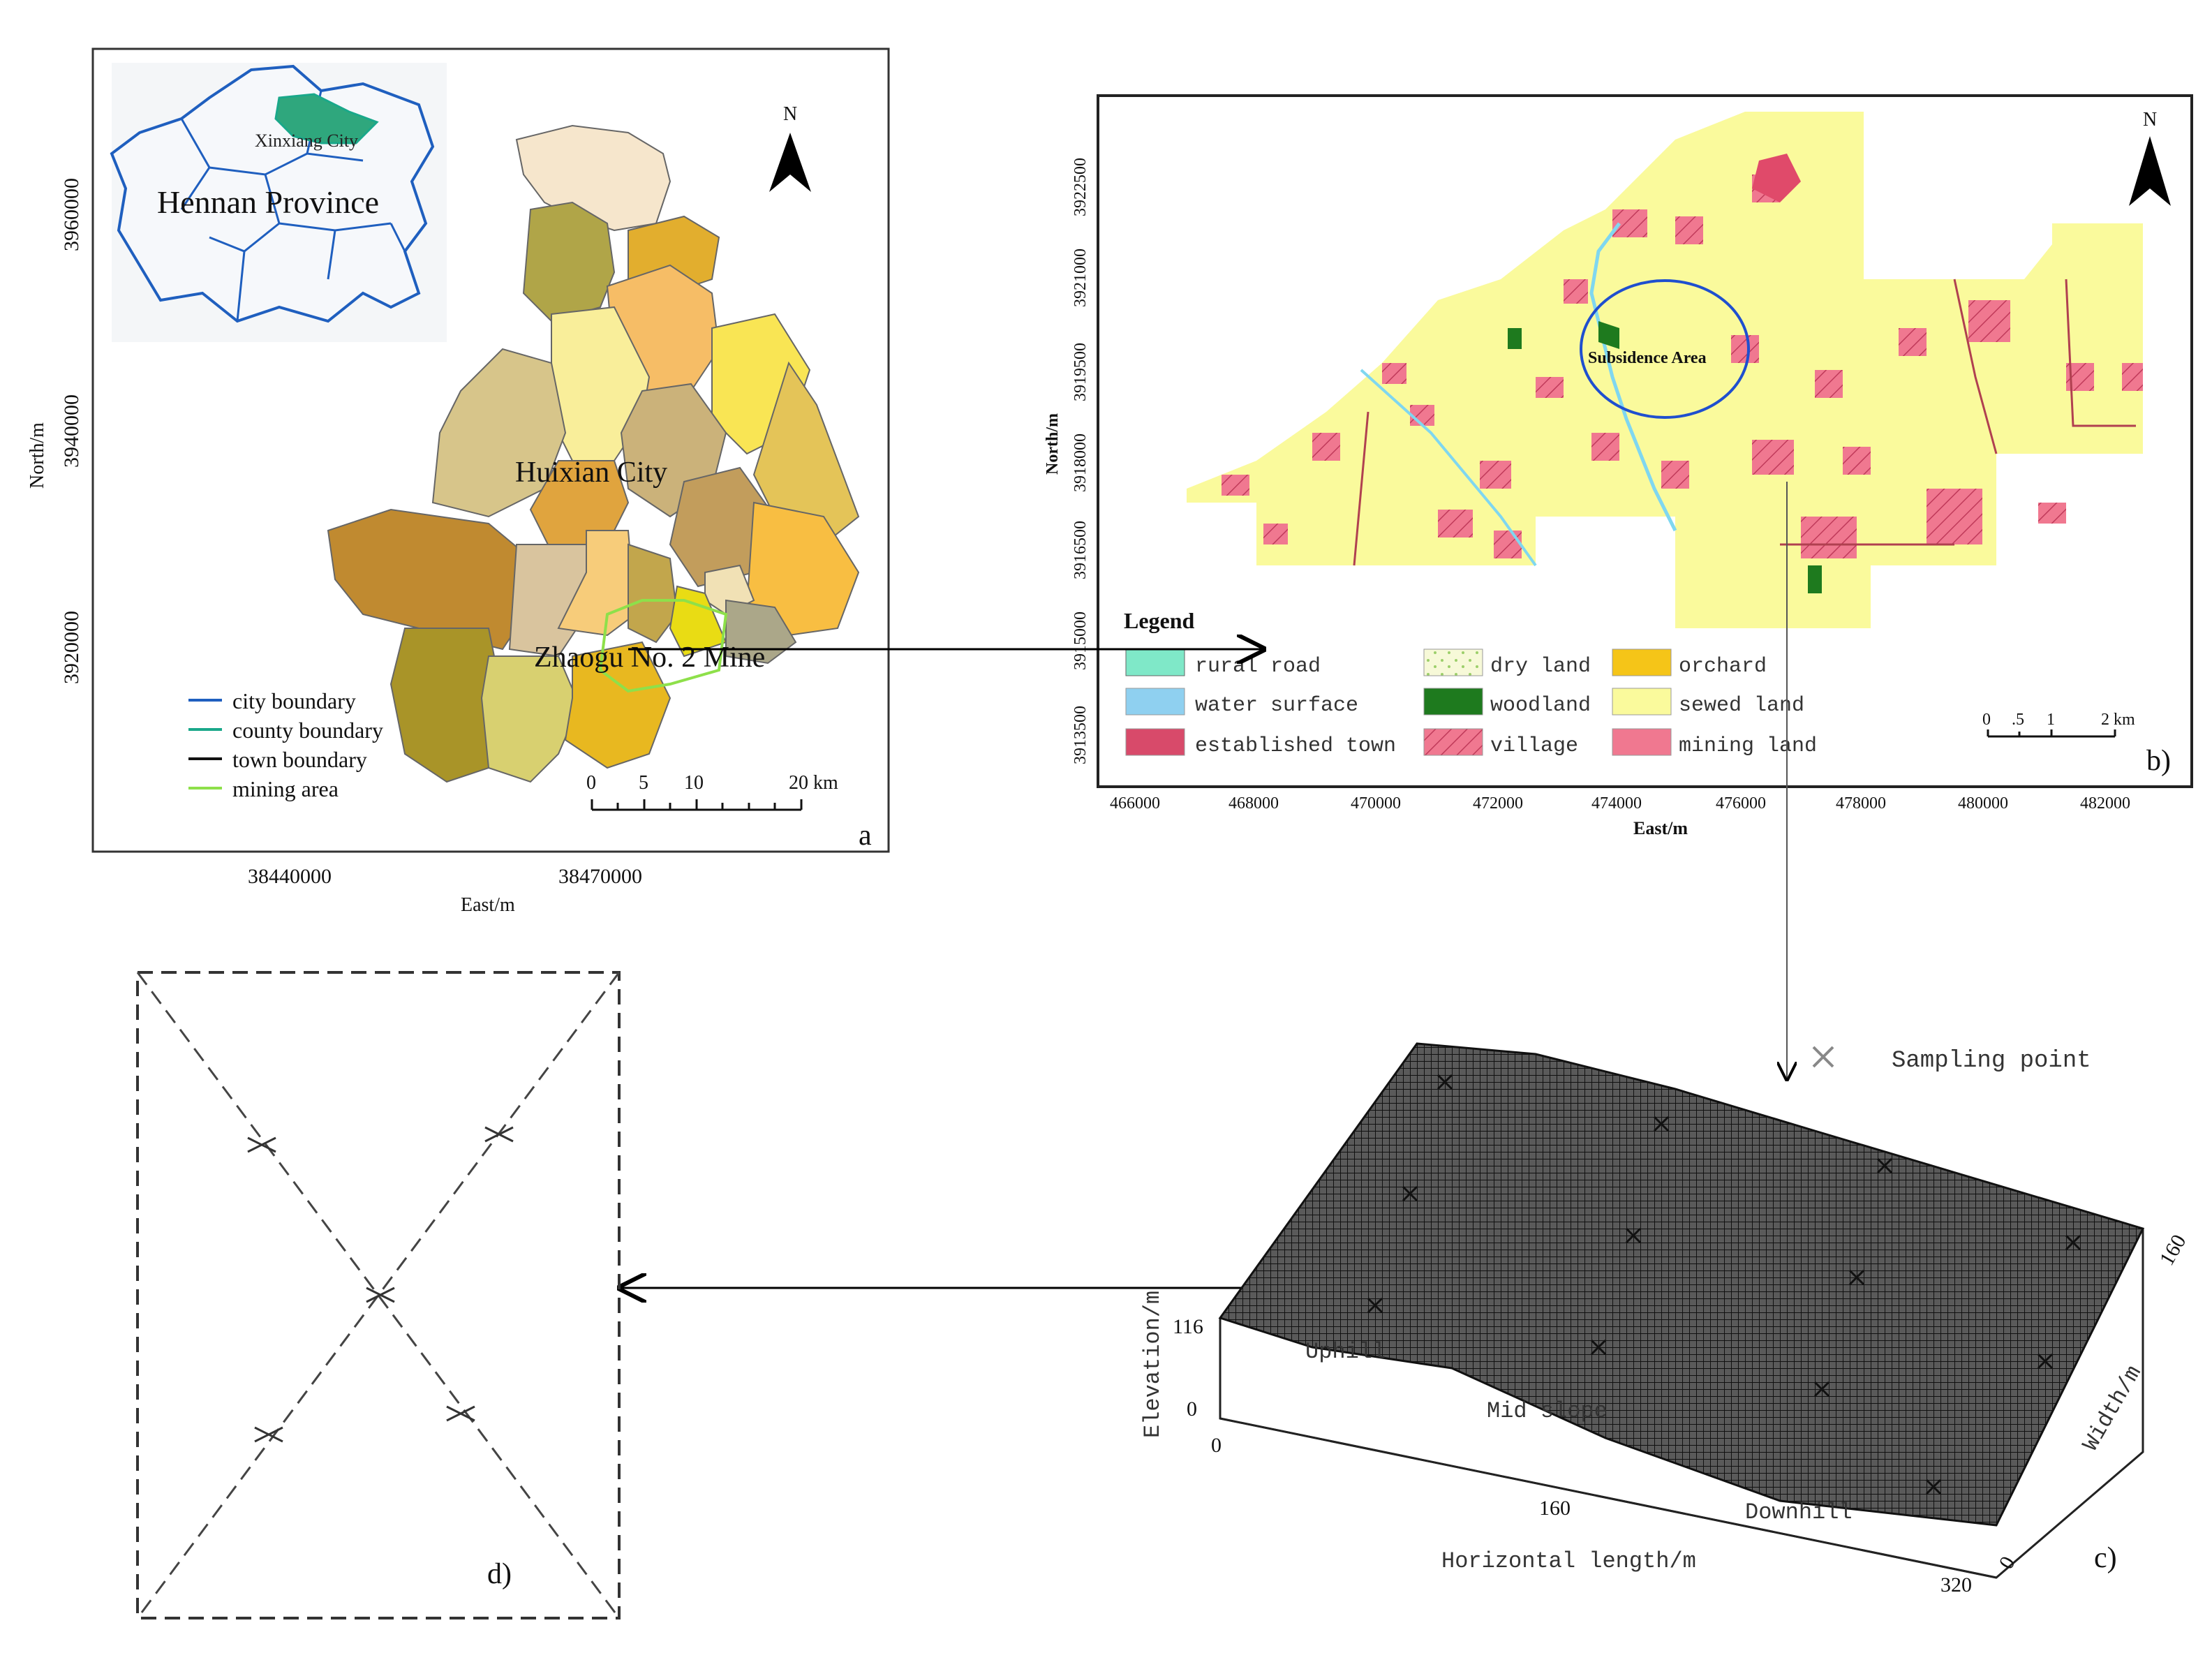 Image resolution: width=2212 pixels, height=1653 pixels. I want to click on terrain-surface, so click(1681, 1285).